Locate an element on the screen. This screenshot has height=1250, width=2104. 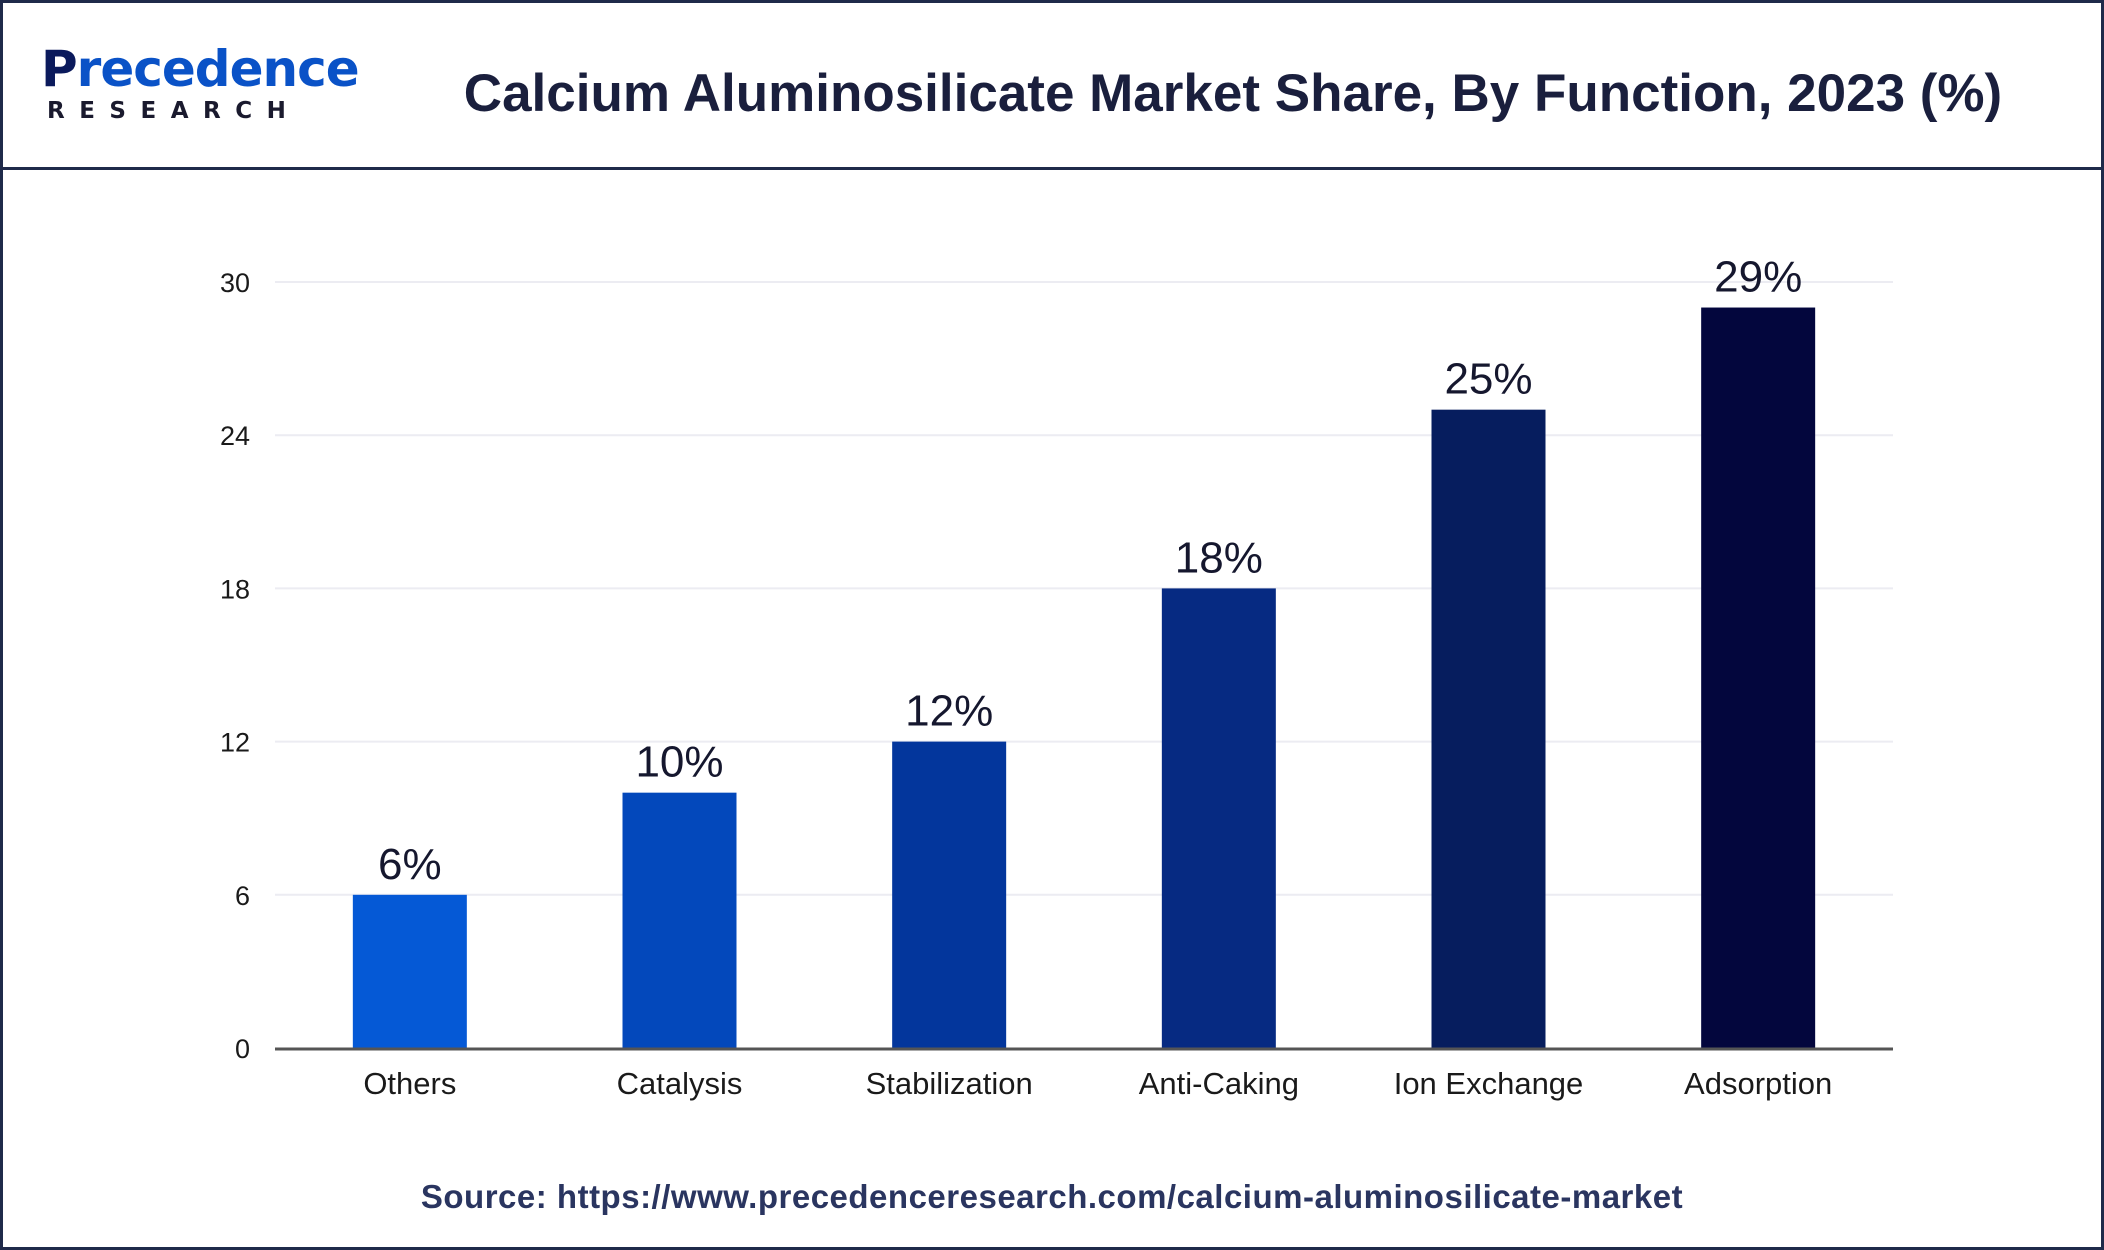
data-label: 6% is located at coordinates (410, 864).